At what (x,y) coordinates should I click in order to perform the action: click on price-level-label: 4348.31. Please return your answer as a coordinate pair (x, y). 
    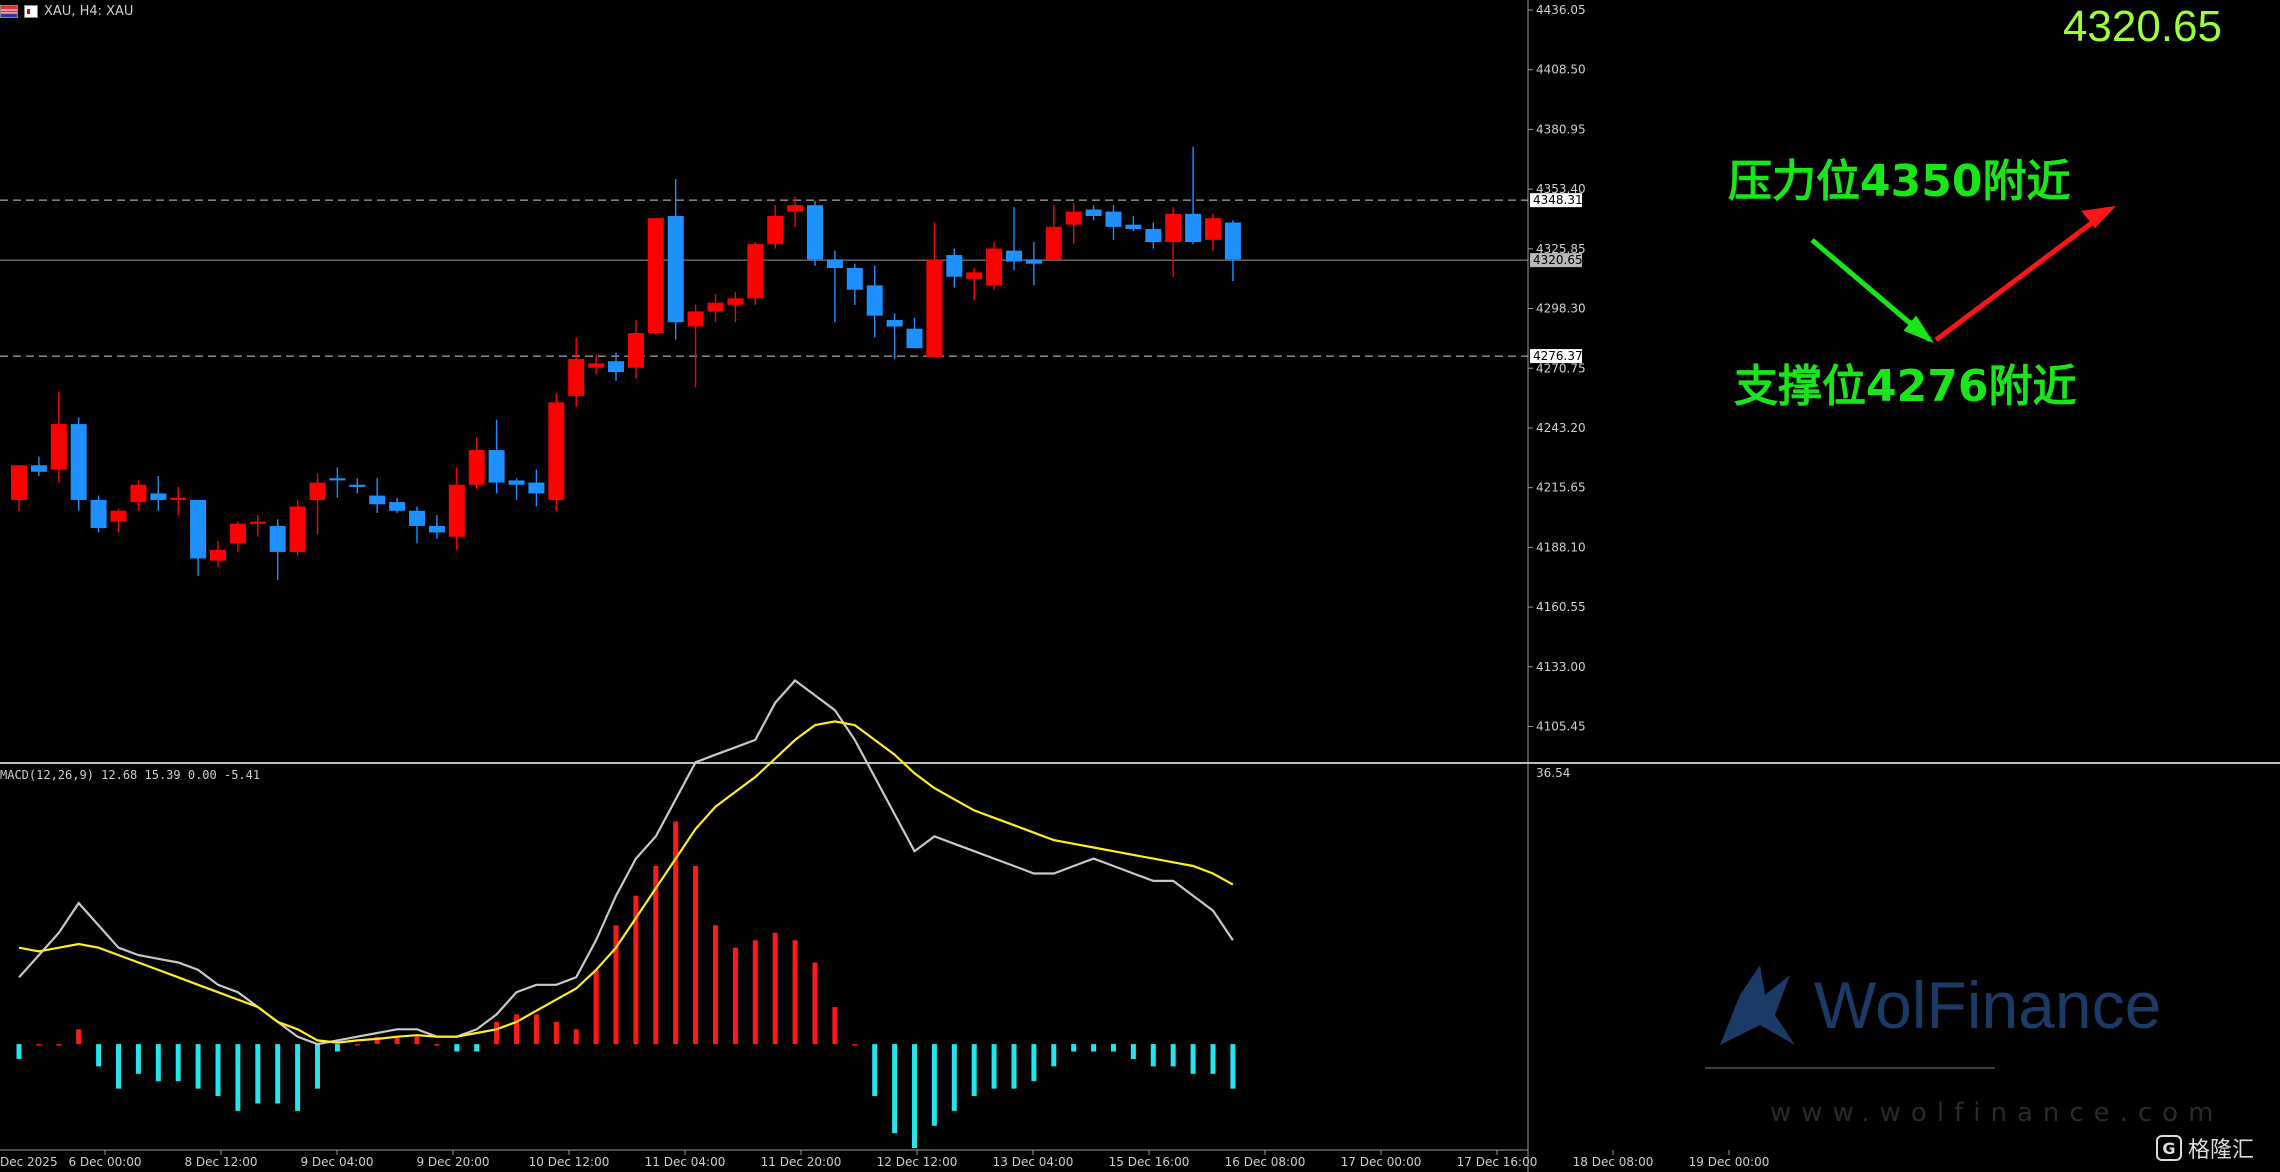
    Looking at the image, I should click on (1558, 200).